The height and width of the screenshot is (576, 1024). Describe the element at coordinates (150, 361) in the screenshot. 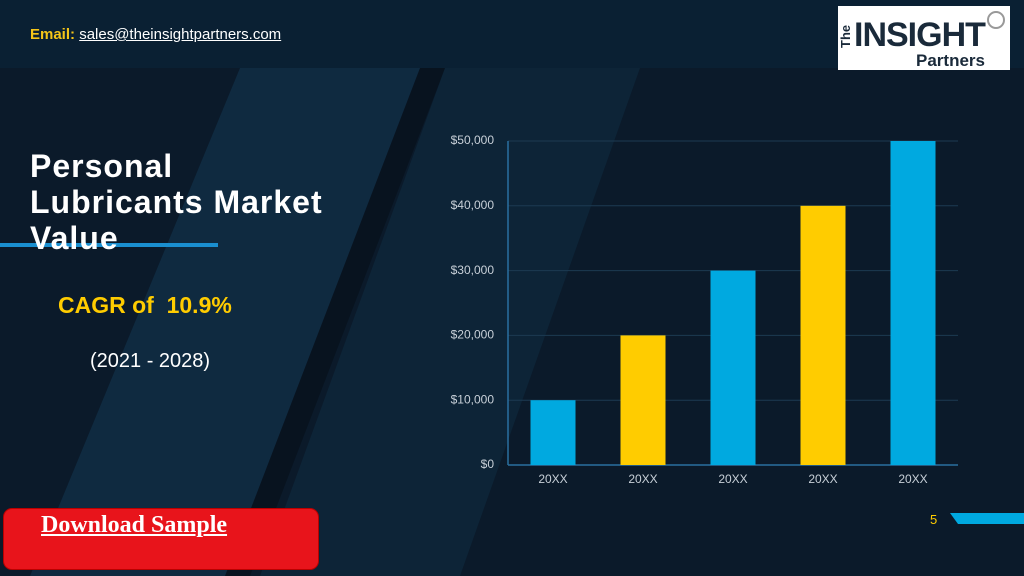

I see `period: (2021 - 2028)` at that location.